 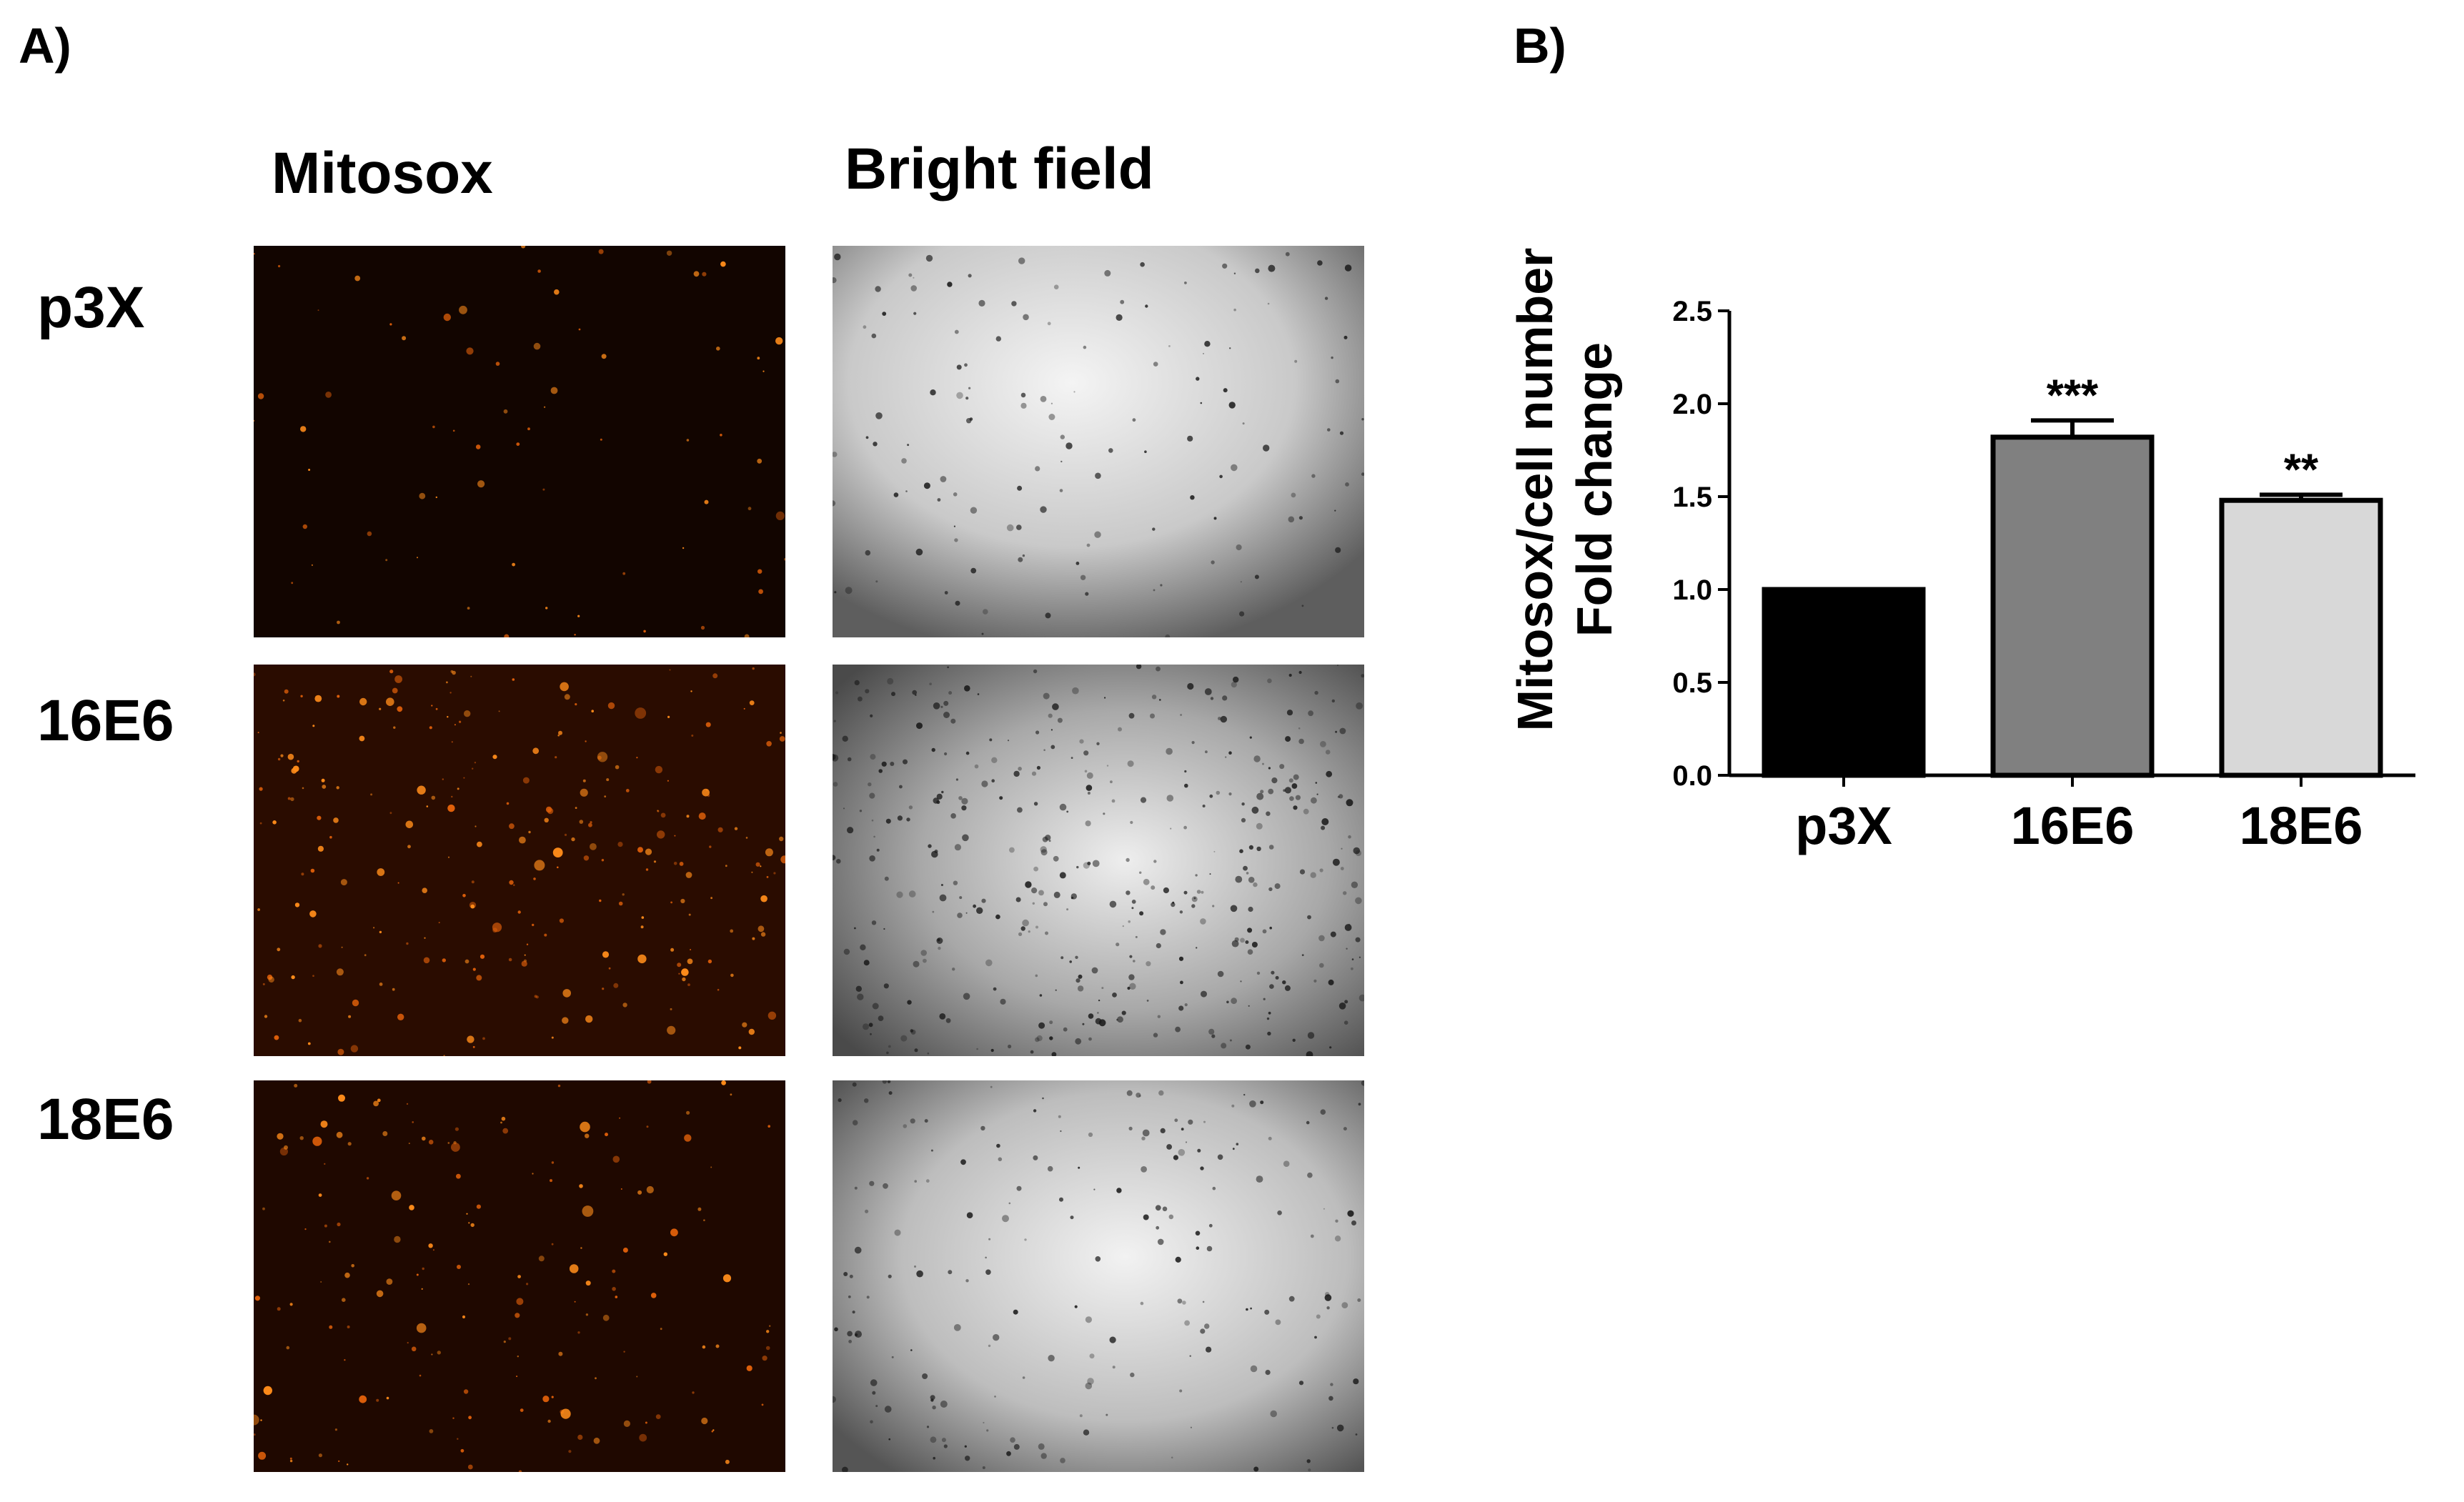 What do you see at coordinates (999, 169) in the screenshot?
I see `column-header-bright-field: Bright field` at bounding box center [999, 169].